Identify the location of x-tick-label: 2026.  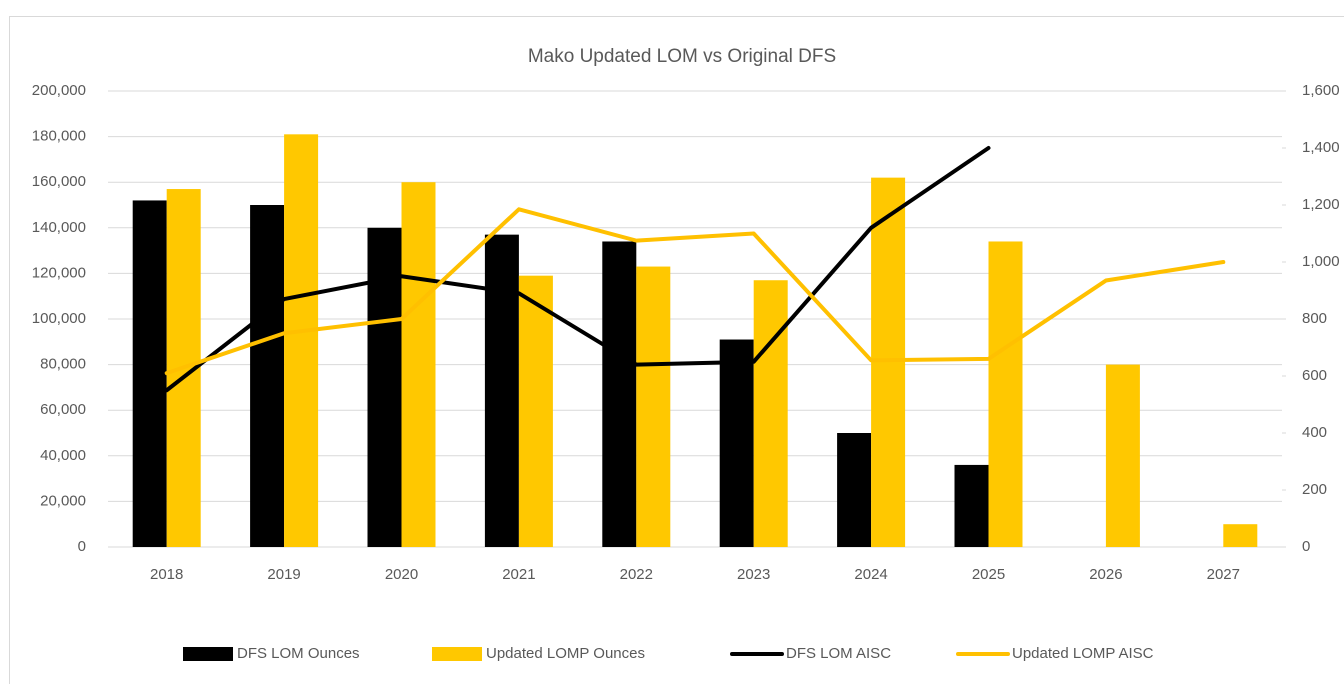
(1105, 574).